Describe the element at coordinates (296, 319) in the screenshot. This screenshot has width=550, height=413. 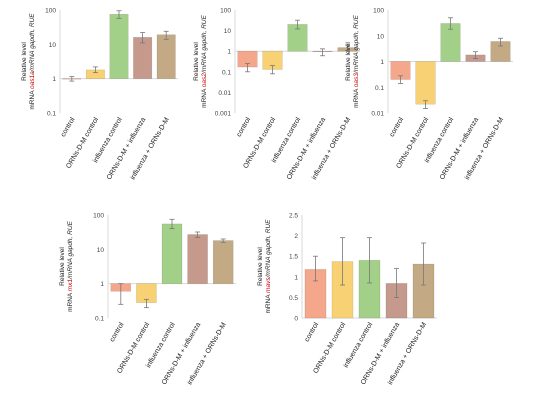
I see `y-tick-label: 0` at that location.